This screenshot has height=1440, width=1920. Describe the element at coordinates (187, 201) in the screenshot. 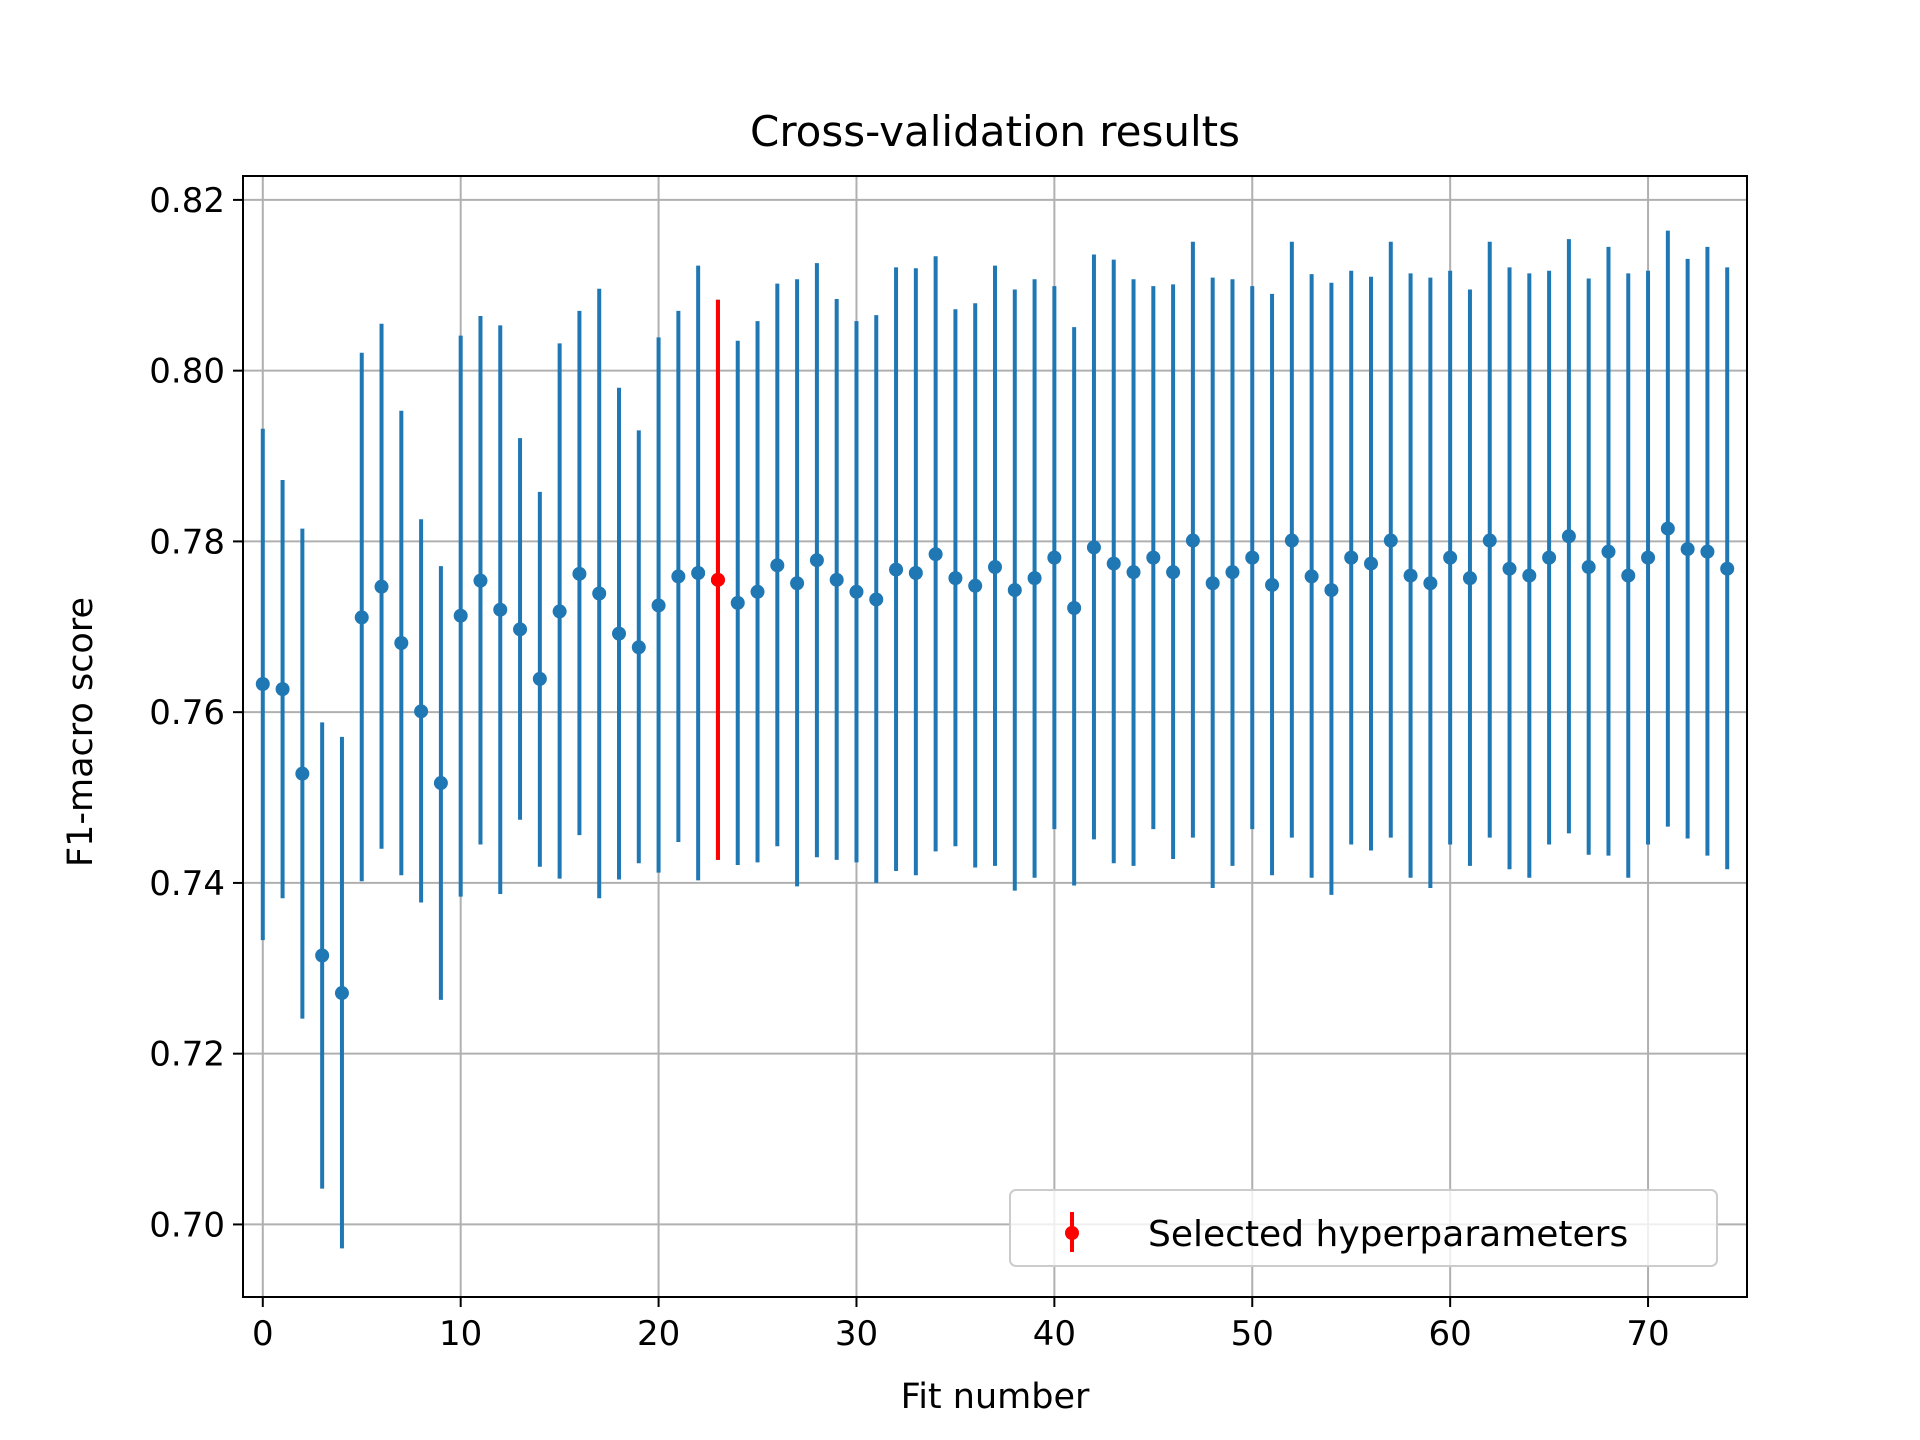

I see `y-tick-label: 0.82` at that location.